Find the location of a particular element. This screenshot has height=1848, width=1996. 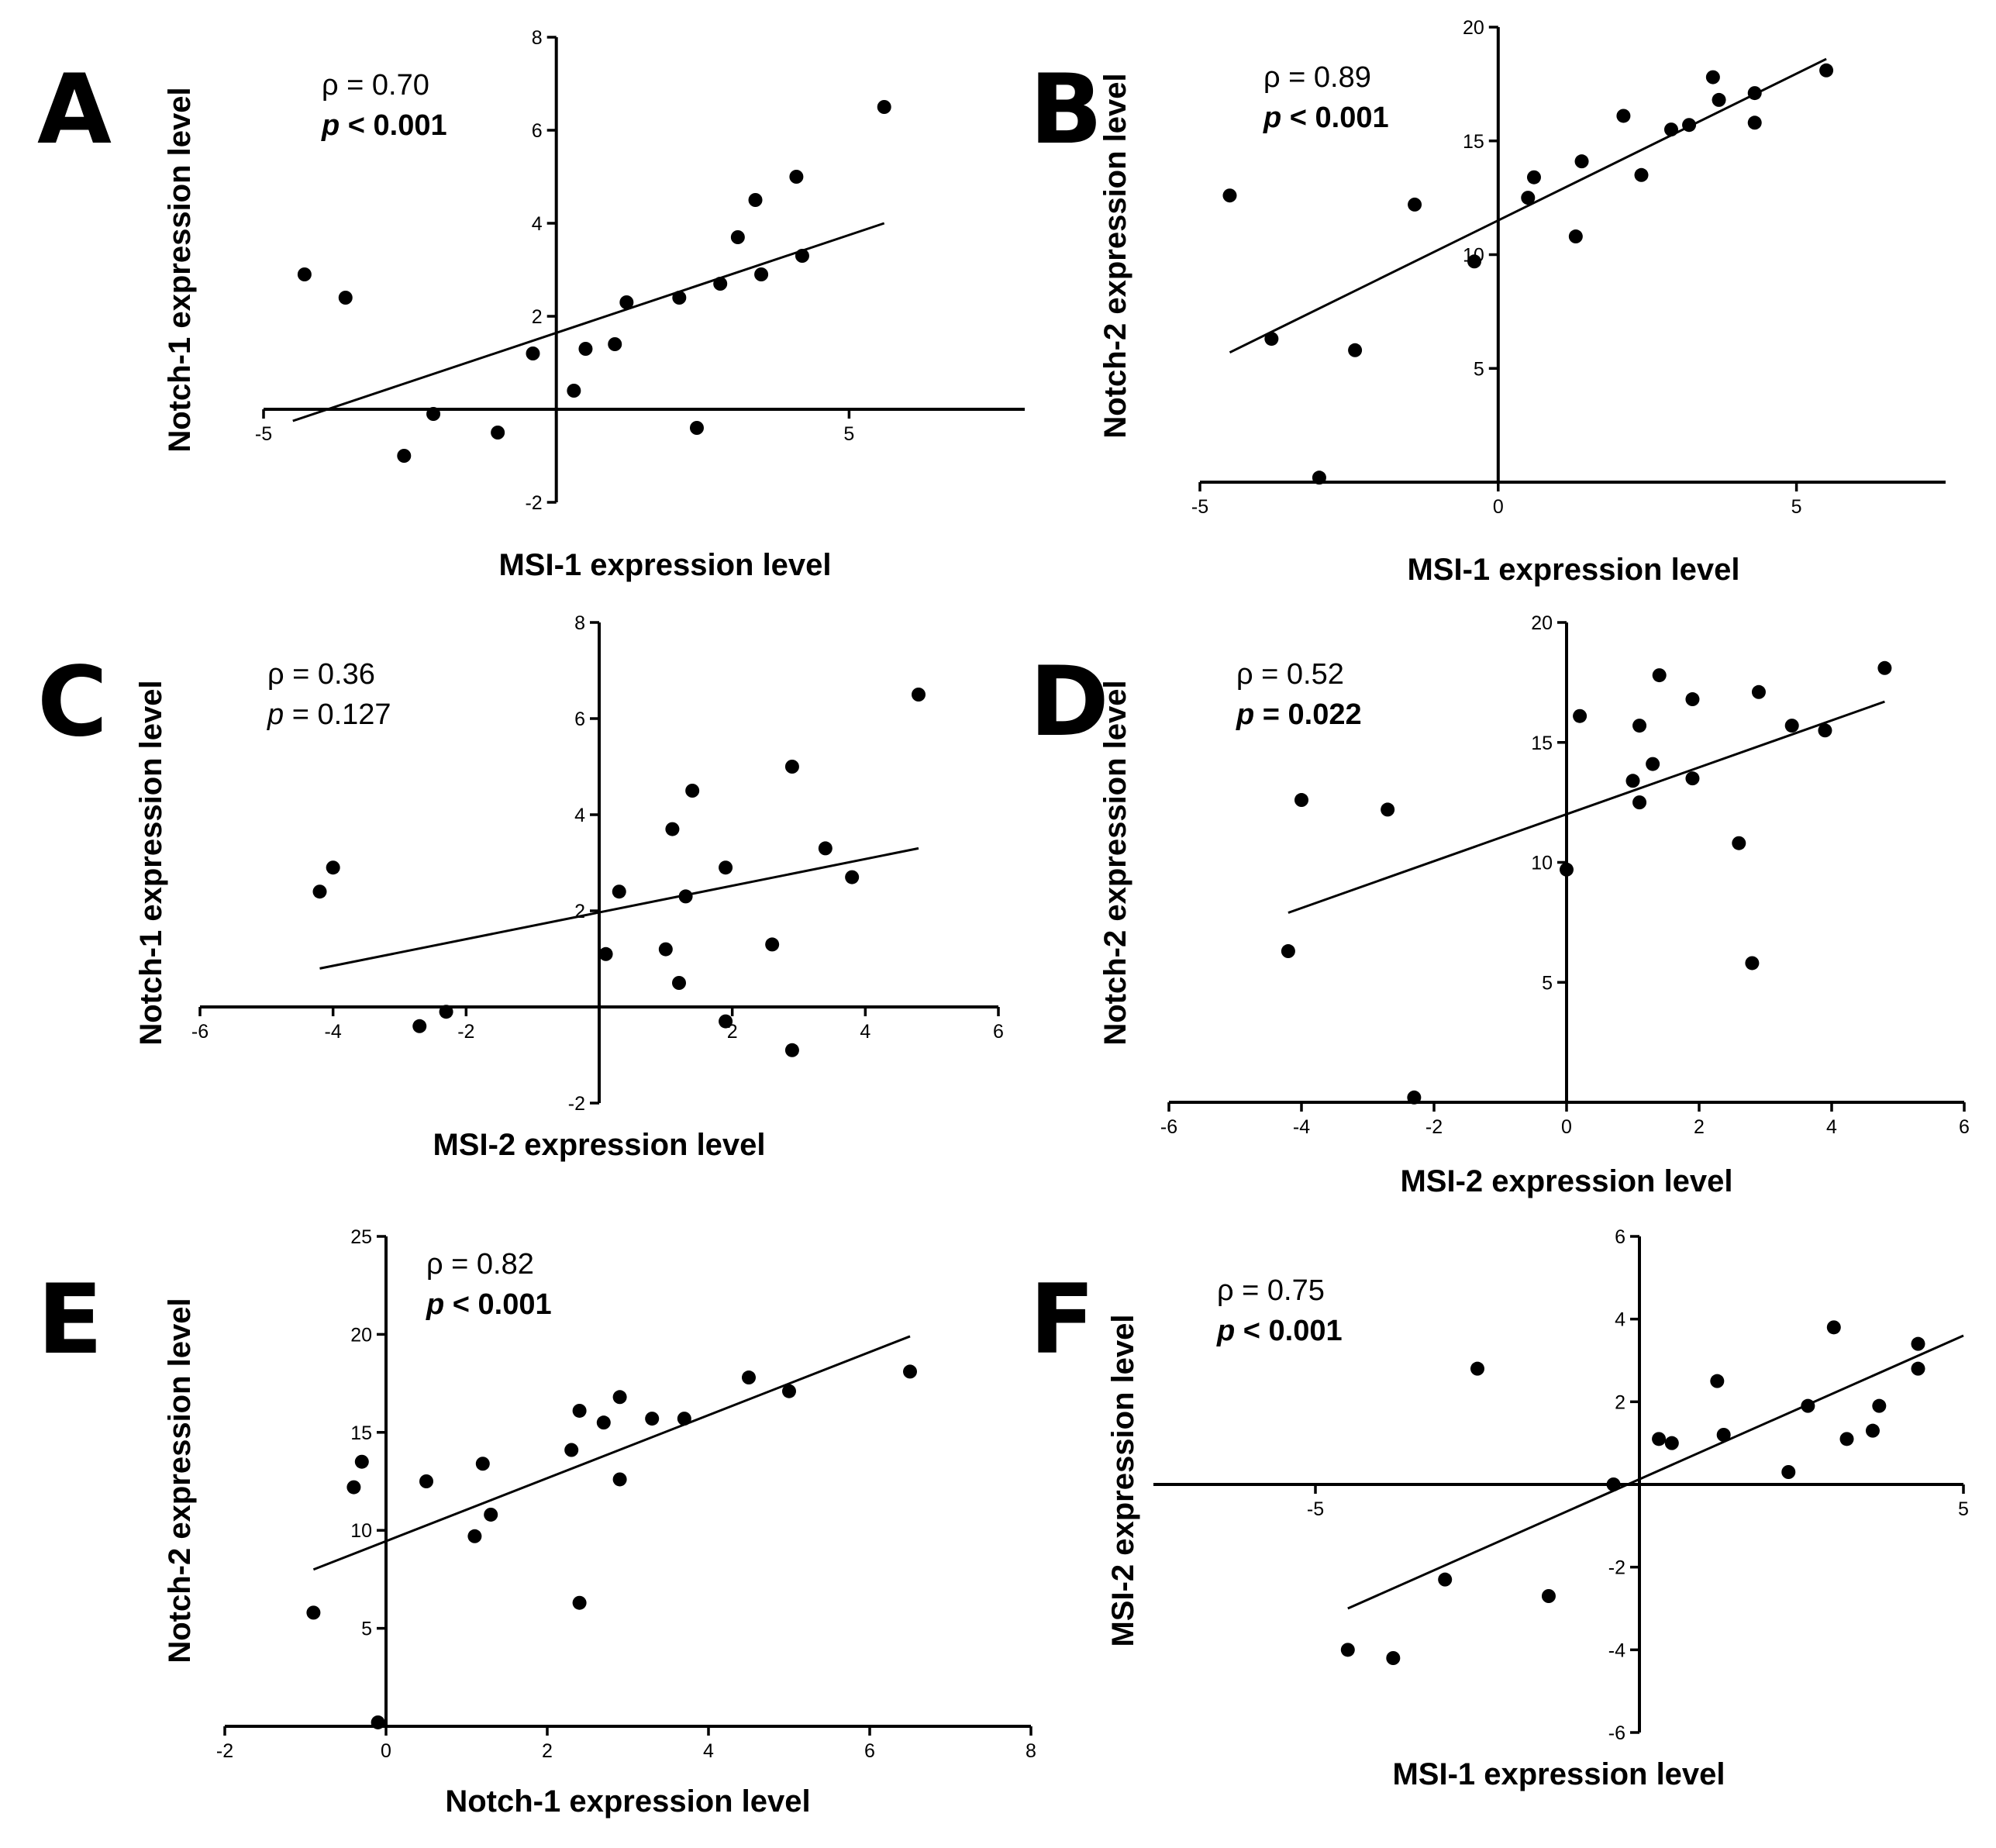

y-tick-label: 10 is located at coordinates (1542, 864).